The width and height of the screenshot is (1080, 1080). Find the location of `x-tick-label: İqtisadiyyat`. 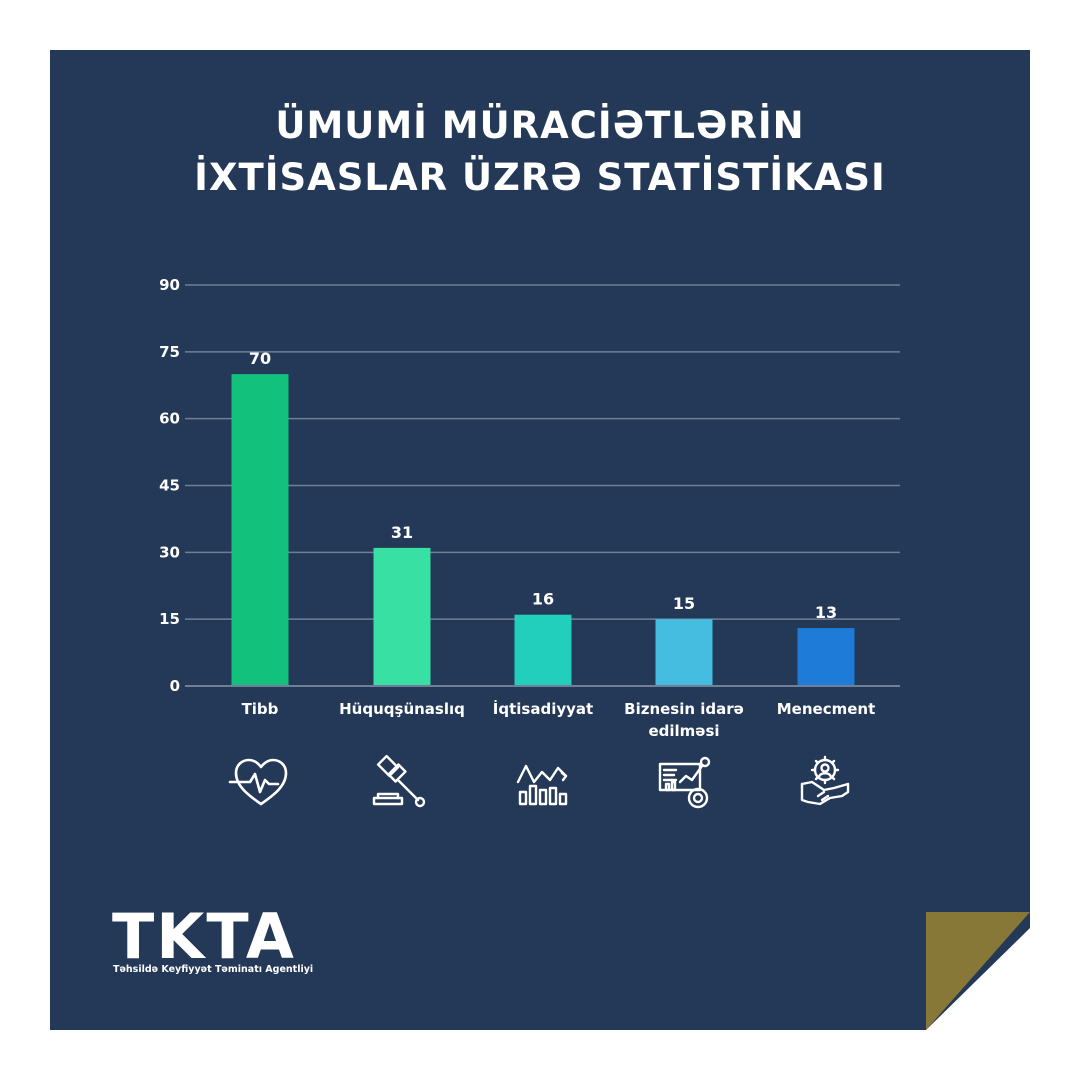

x-tick-label: İqtisadiyyat is located at coordinates (543, 708).